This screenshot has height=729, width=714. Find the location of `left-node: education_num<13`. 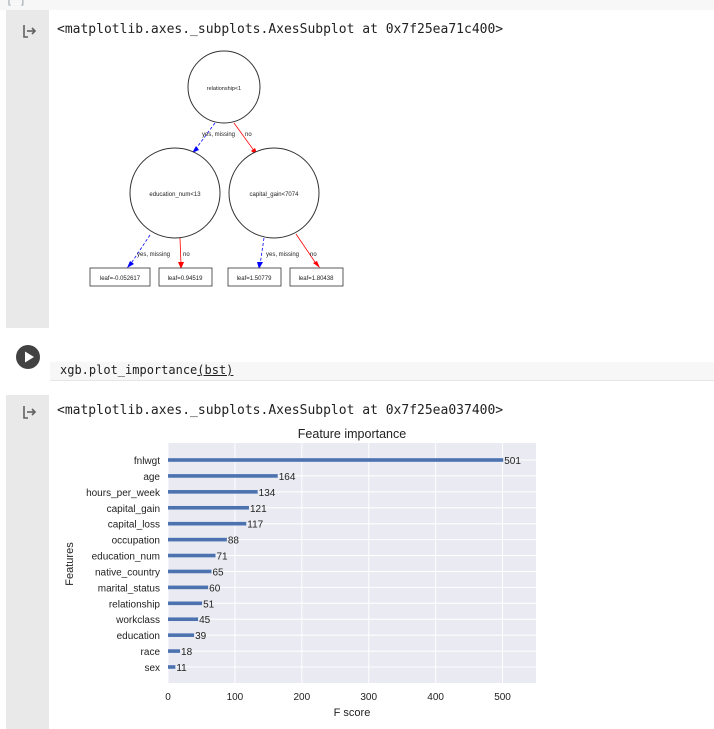

left-node: education_num<13 is located at coordinates (175, 193).